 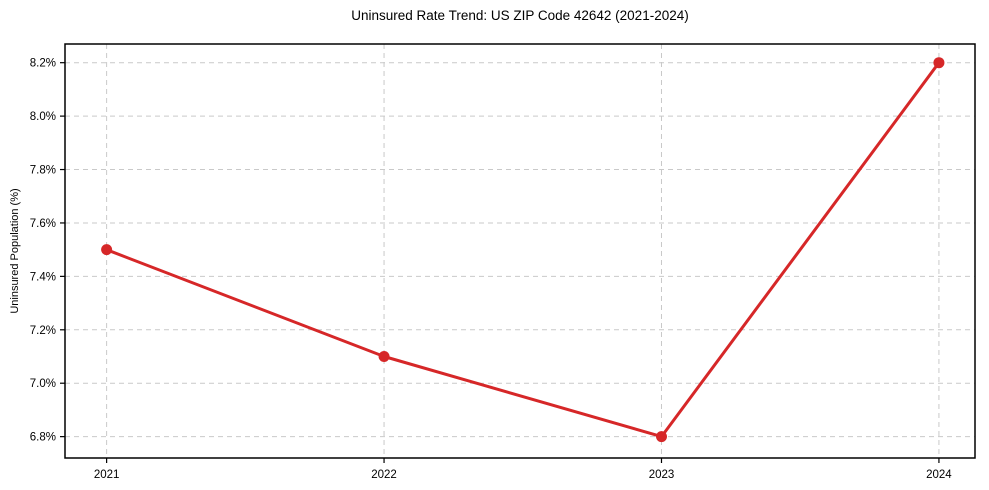 What do you see at coordinates (43, 224) in the screenshot?
I see `y-tick-label: 7.6%` at bounding box center [43, 224].